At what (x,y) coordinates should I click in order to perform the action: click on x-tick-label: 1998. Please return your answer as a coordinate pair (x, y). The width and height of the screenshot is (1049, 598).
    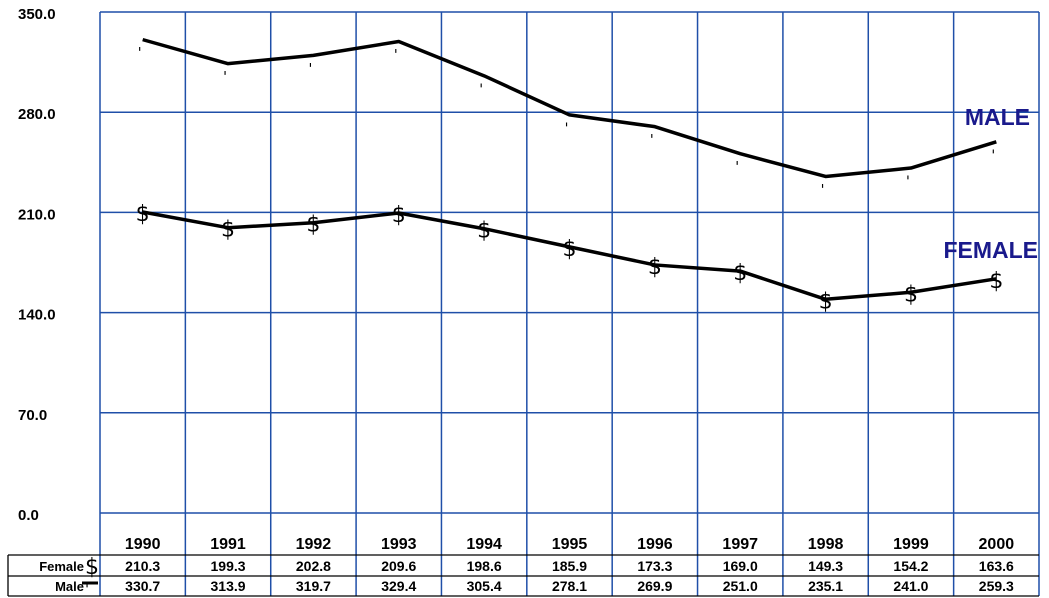
    Looking at the image, I should click on (826, 544).